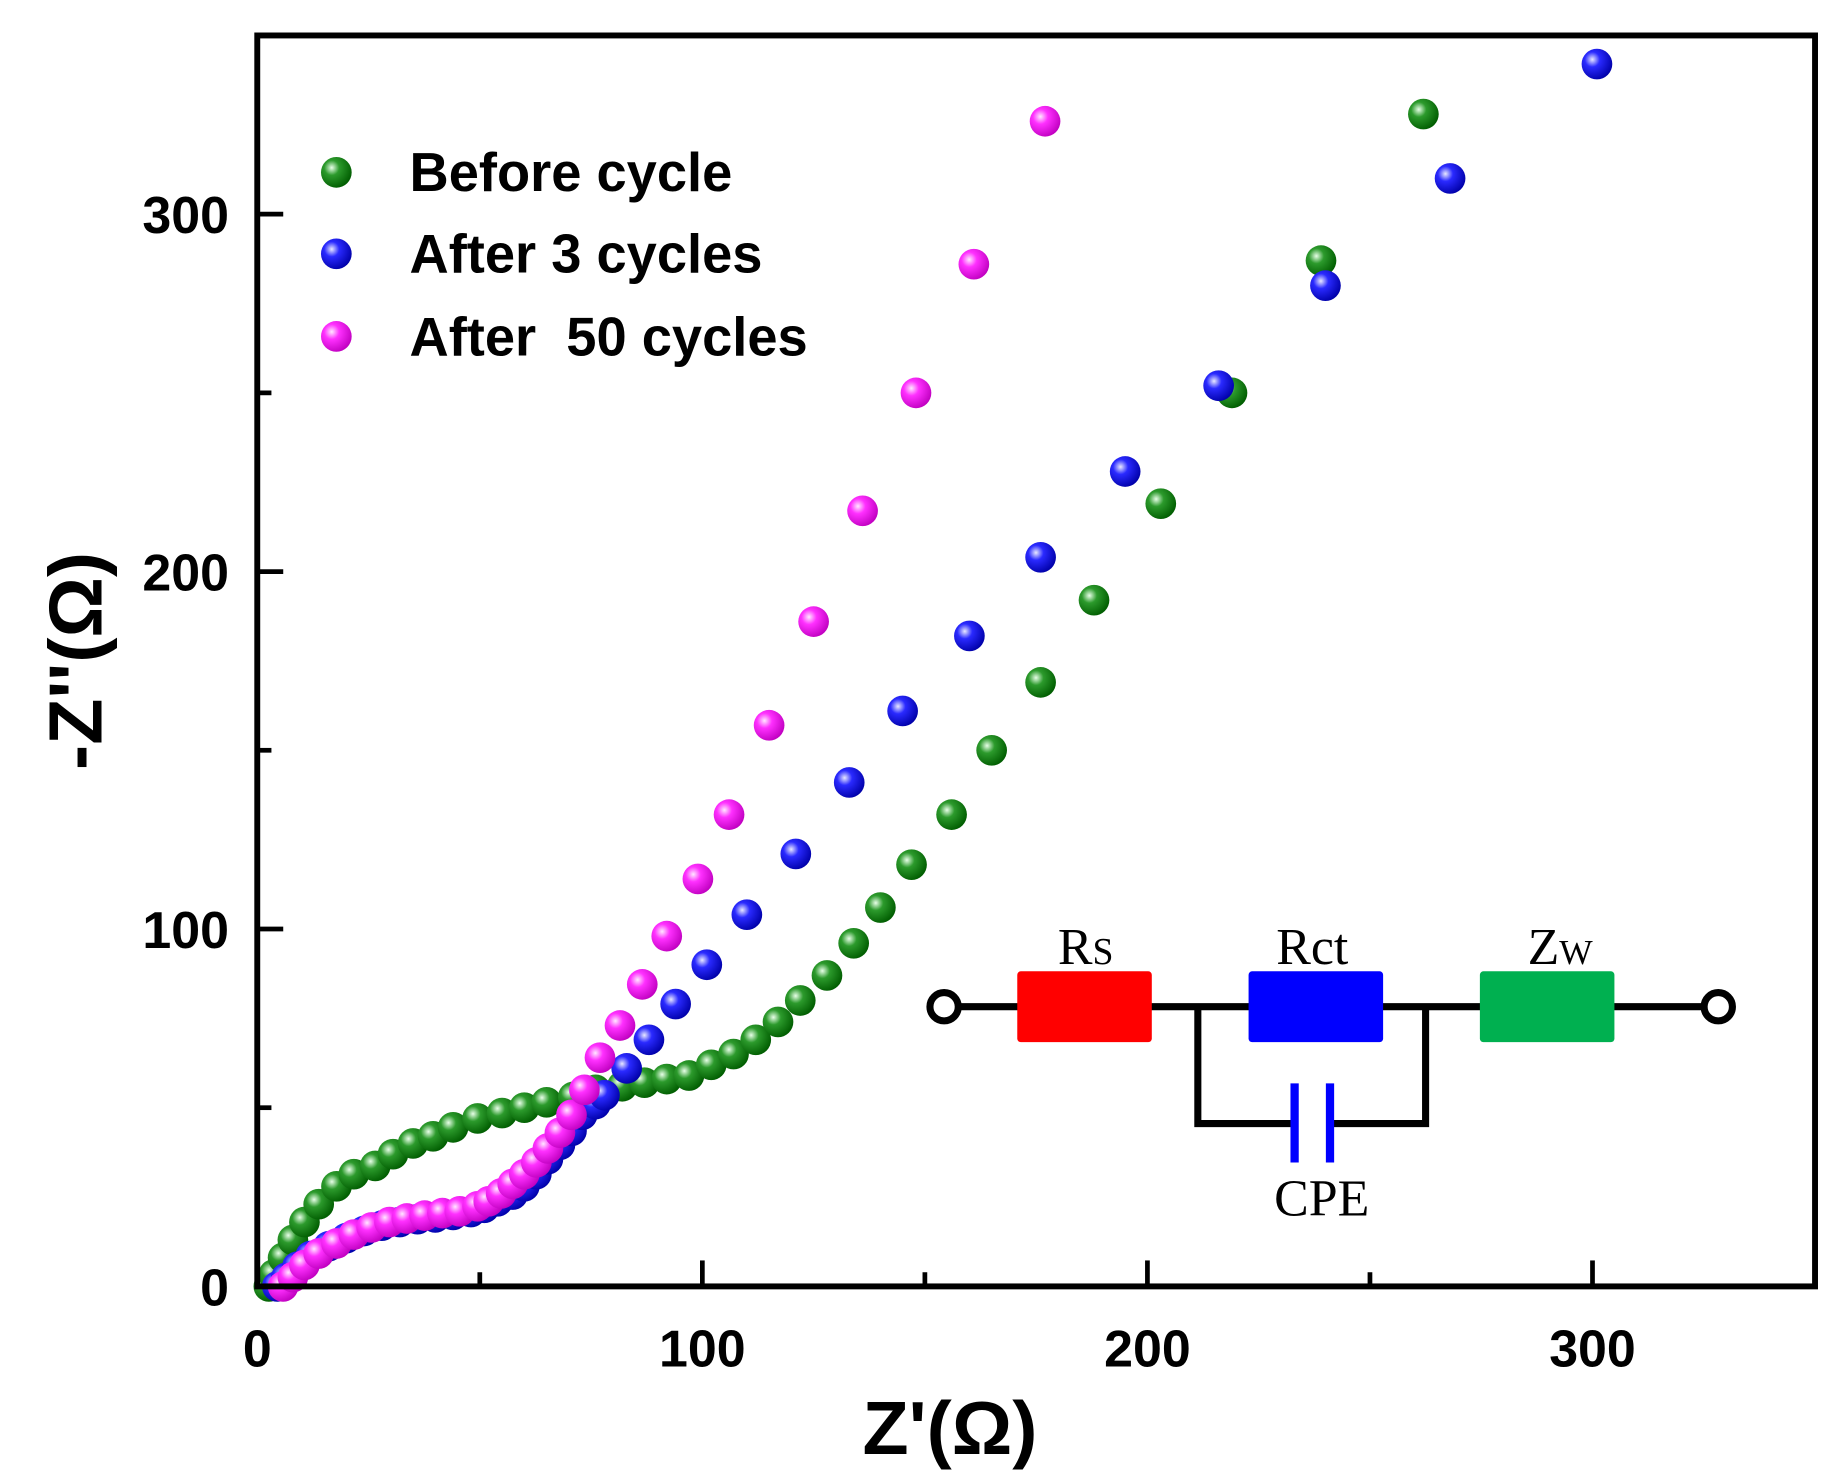 The image size is (1841, 1480). I want to click on warburg-element, so click(1547, 1007).